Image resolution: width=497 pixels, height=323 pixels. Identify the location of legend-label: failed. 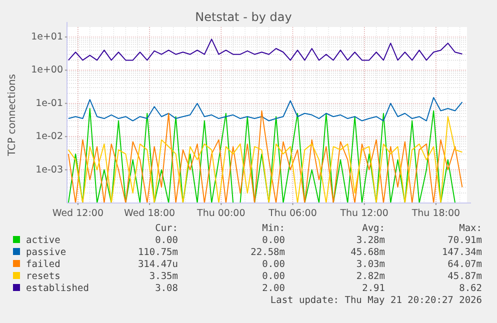
(43, 264).